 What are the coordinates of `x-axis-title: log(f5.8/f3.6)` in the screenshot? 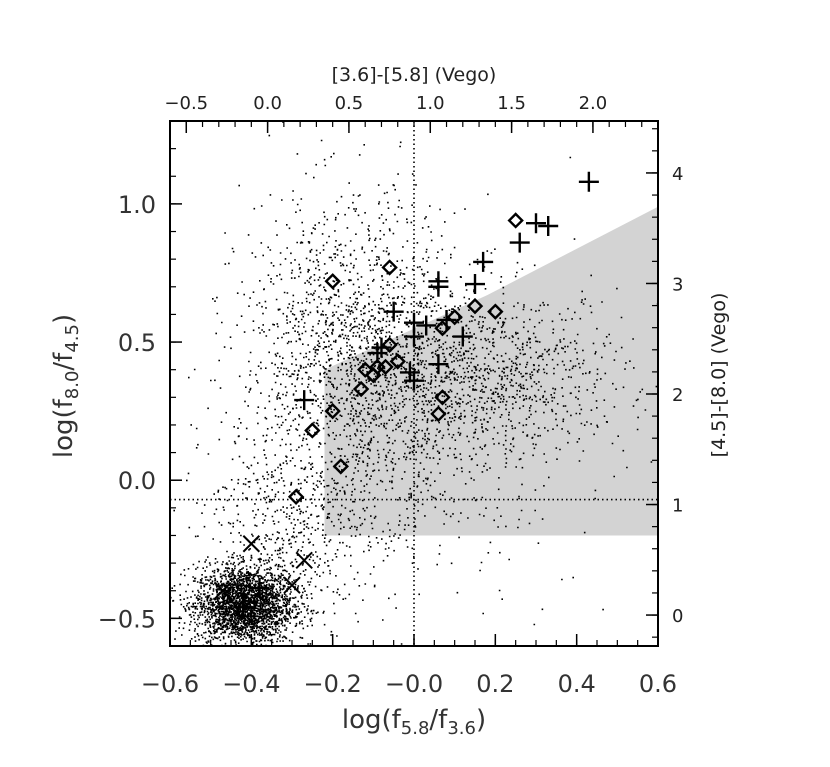 It's located at (414, 722).